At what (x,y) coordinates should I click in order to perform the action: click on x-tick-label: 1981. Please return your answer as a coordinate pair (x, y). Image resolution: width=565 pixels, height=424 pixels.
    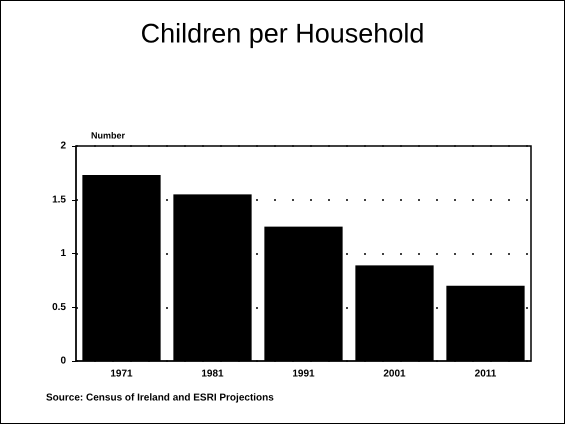
    Looking at the image, I should click on (212, 374).